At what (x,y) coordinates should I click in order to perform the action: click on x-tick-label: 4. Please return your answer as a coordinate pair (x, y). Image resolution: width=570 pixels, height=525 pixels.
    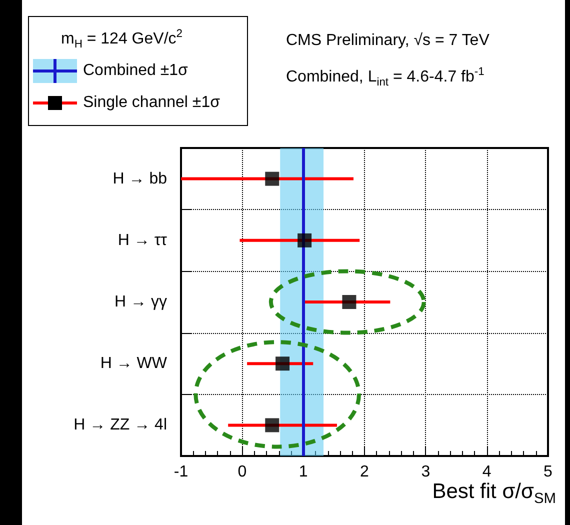
    Looking at the image, I should click on (487, 472).